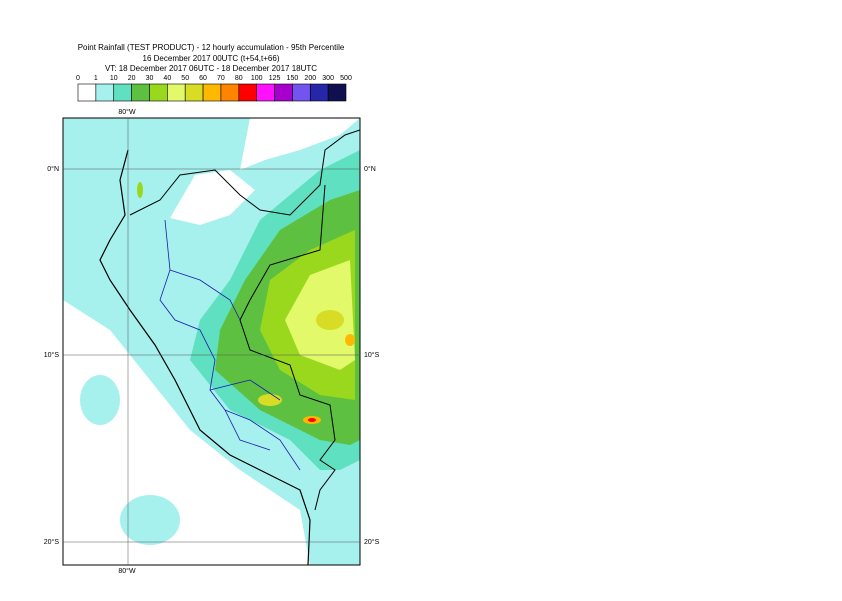 The image size is (842, 601). What do you see at coordinates (132, 78) in the screenshot?
I see `legend-label: 20` at bounding box center [132, 78].